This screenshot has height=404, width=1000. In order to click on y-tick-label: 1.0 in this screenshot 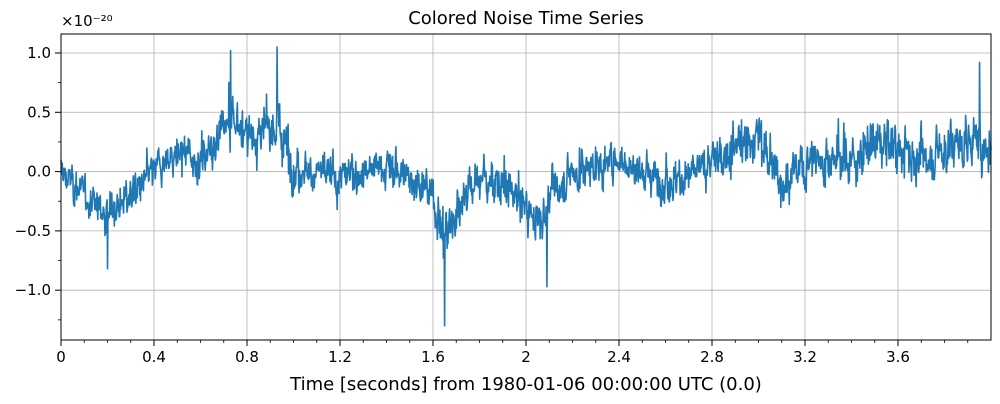, I will do `click(39, 53)`.